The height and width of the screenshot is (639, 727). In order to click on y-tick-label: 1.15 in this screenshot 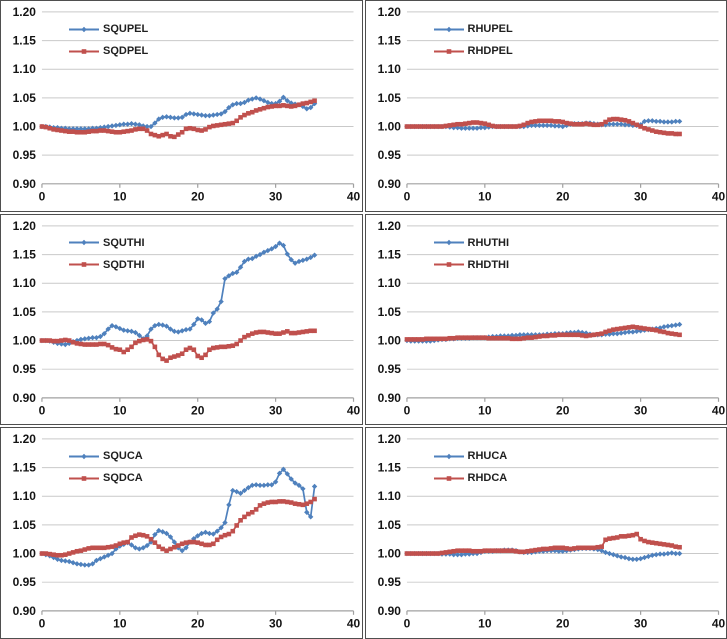, I will do `click(389, 468)`.